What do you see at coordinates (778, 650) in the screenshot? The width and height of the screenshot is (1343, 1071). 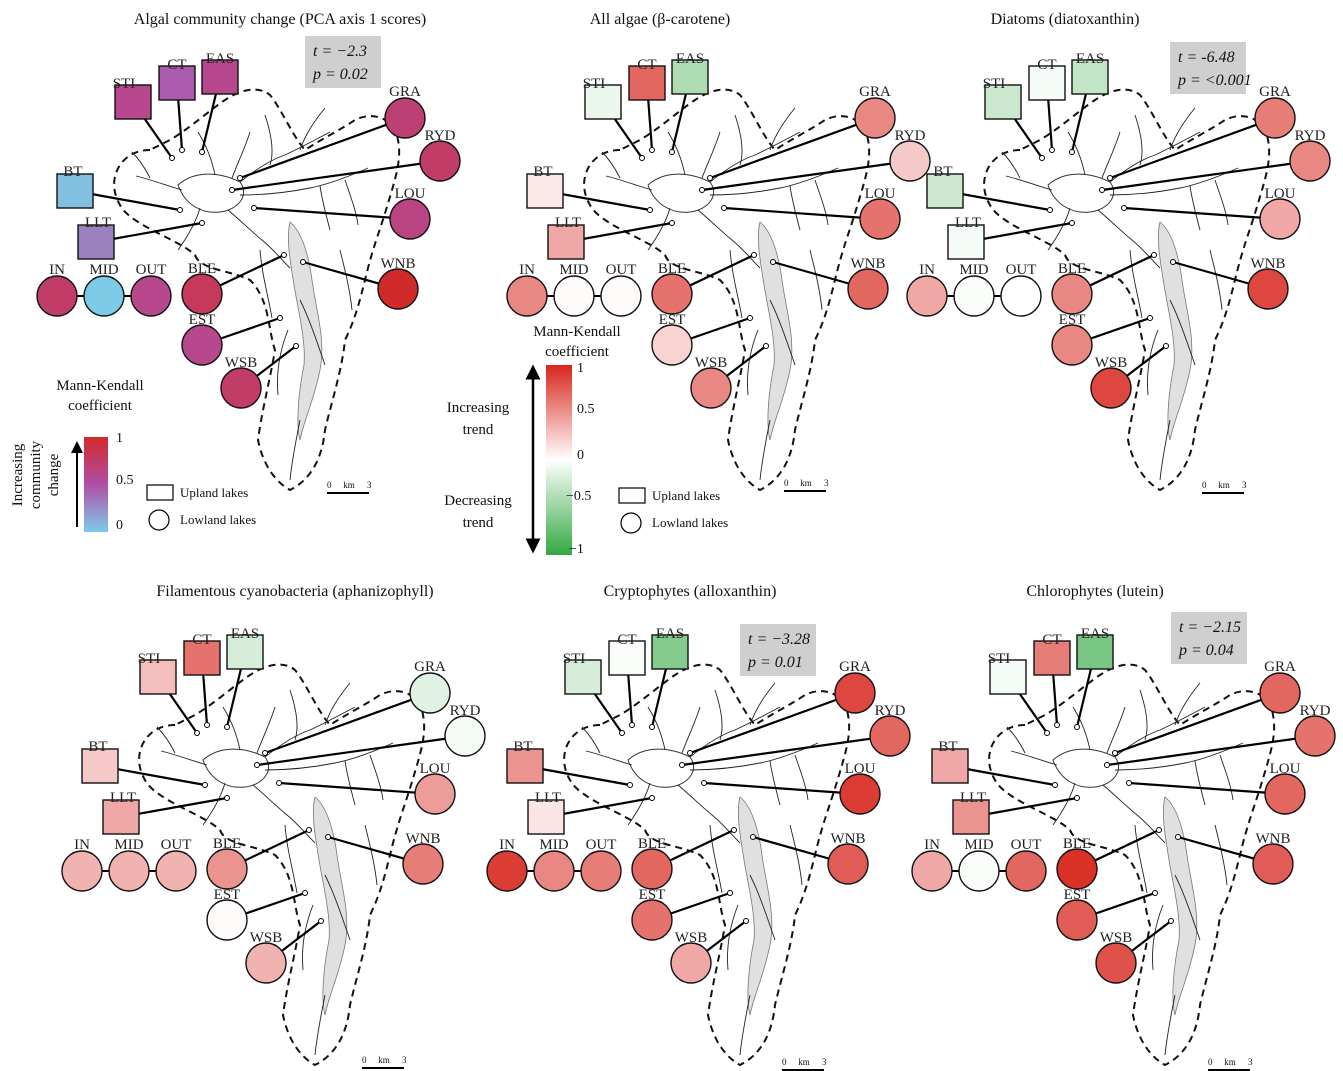 I see `stat-box: t = −3.28 p = 0.01` at bounding box center [778, 650].